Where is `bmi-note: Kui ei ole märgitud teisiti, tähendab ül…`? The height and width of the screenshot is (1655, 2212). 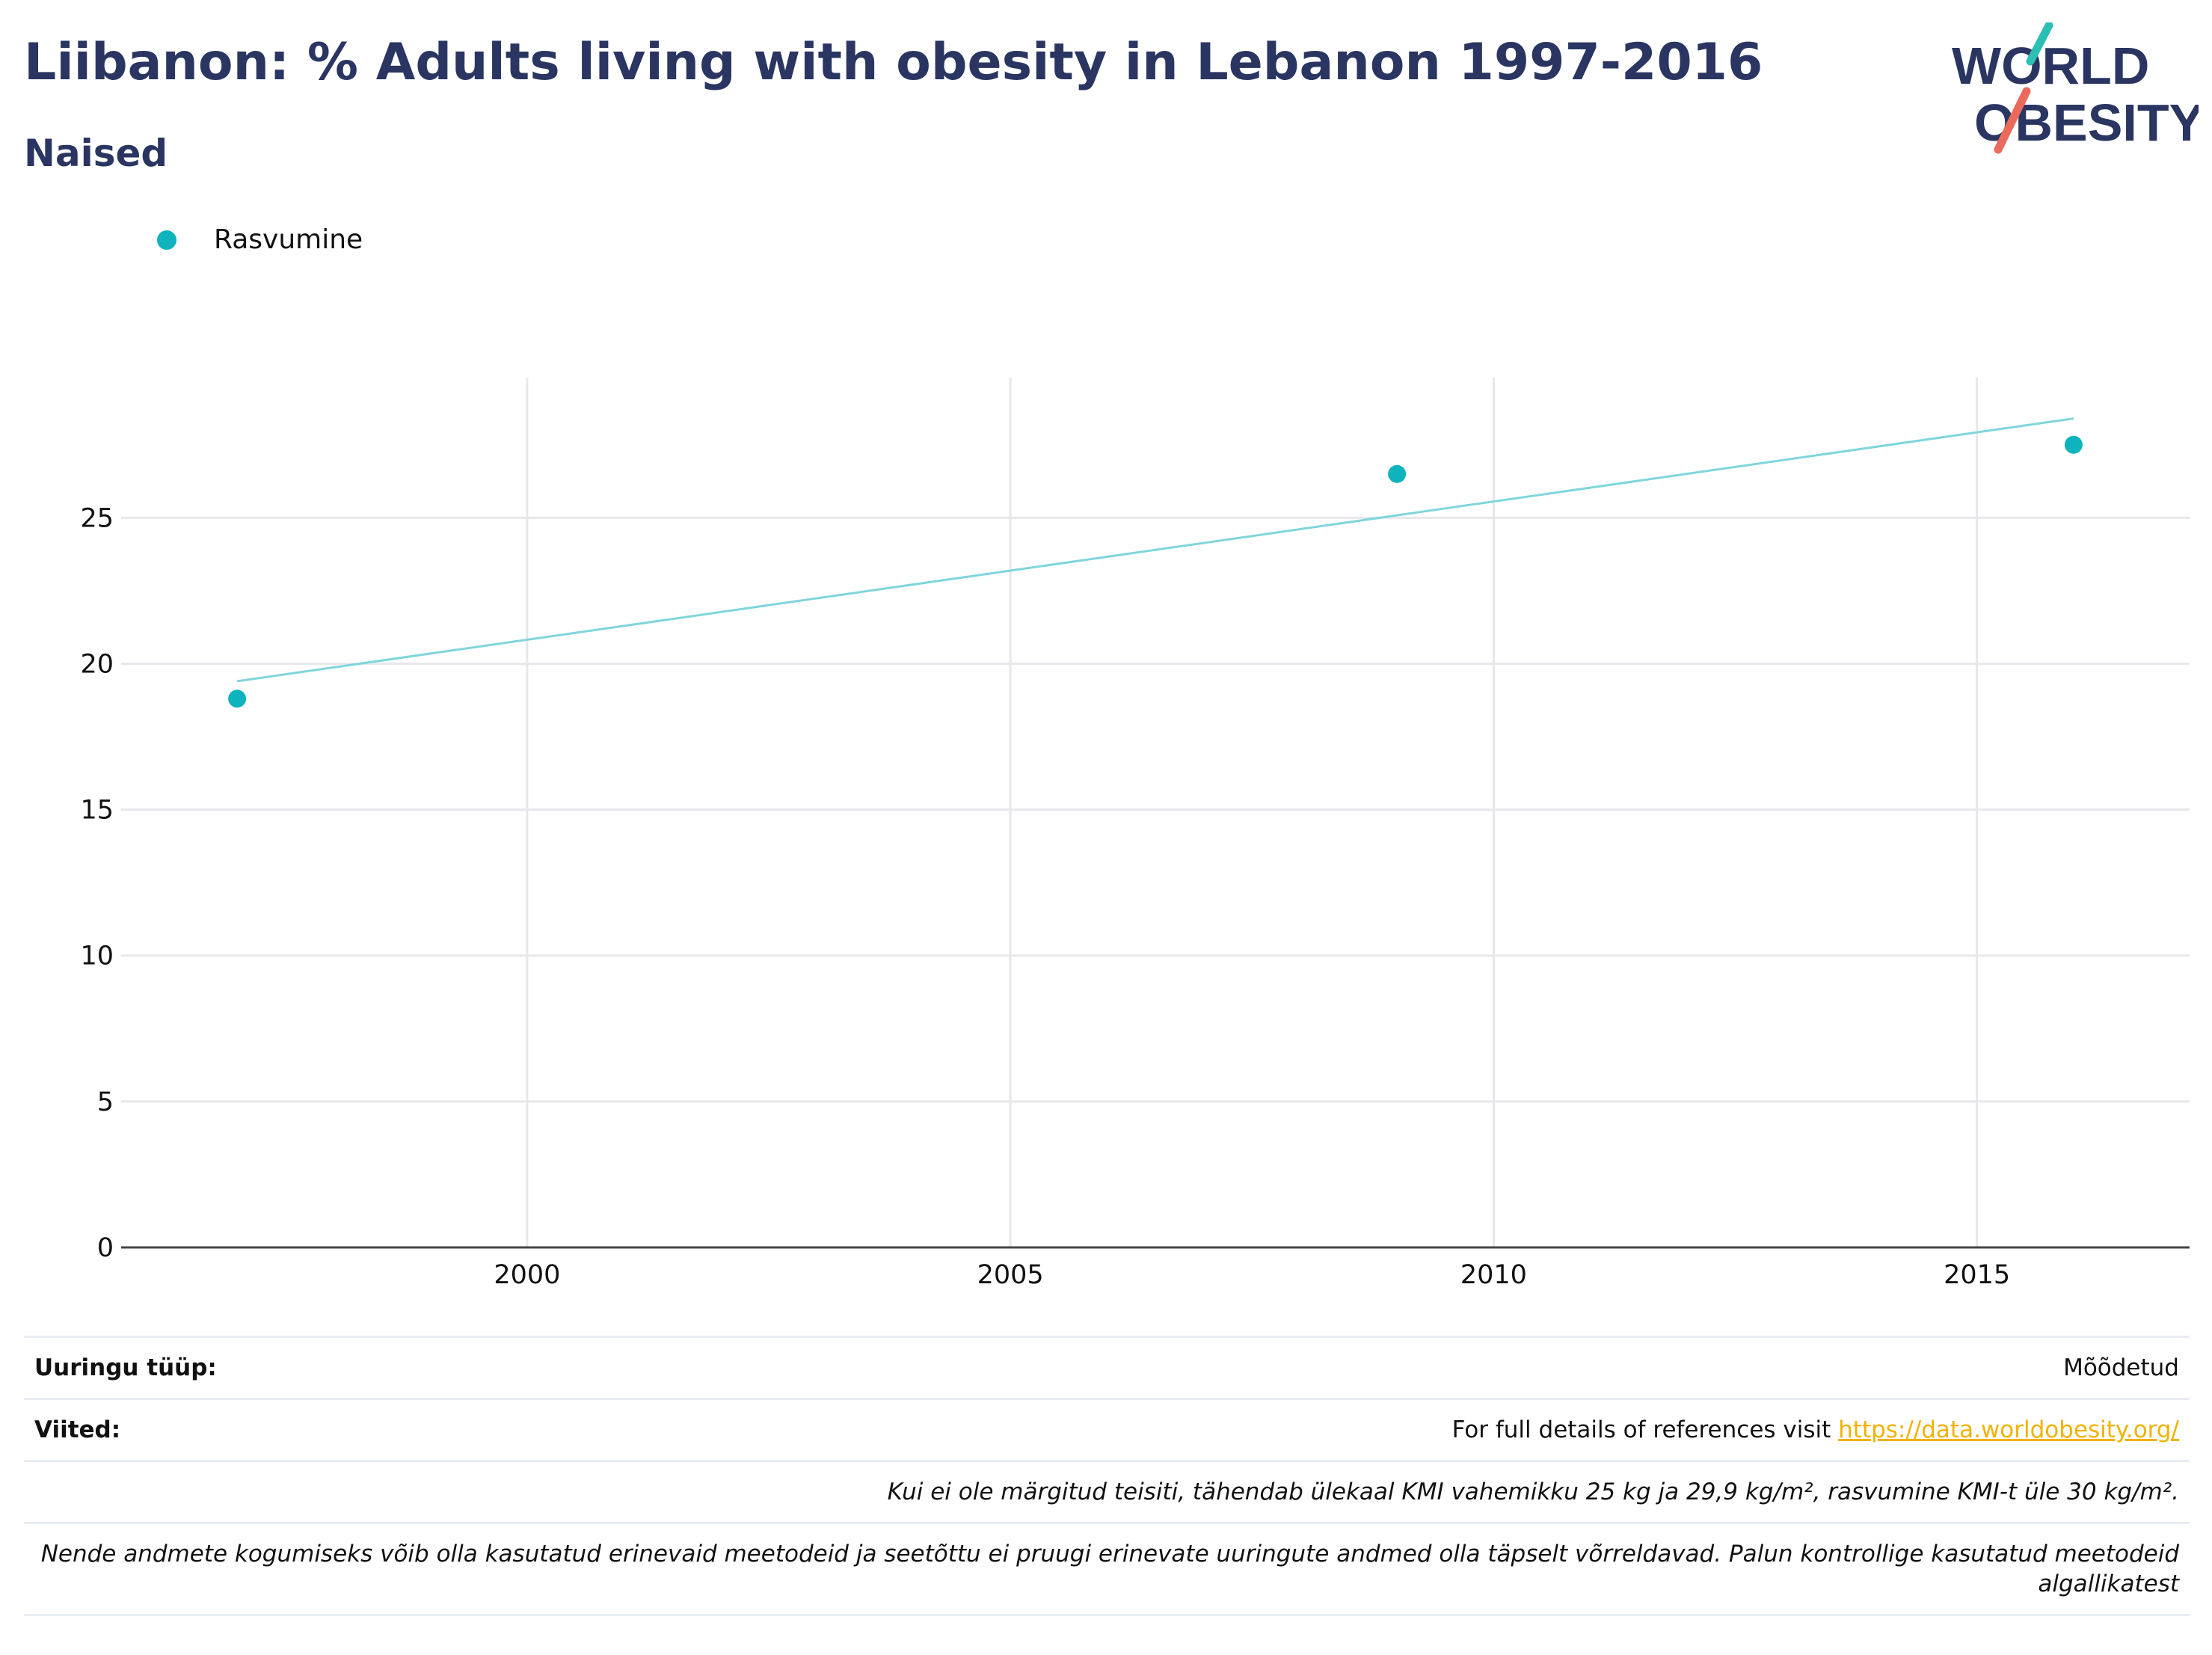 bmi-note: Kui ei ole märgitud teisiti, tähendab ül… is located at coordinates (1533, 1492).